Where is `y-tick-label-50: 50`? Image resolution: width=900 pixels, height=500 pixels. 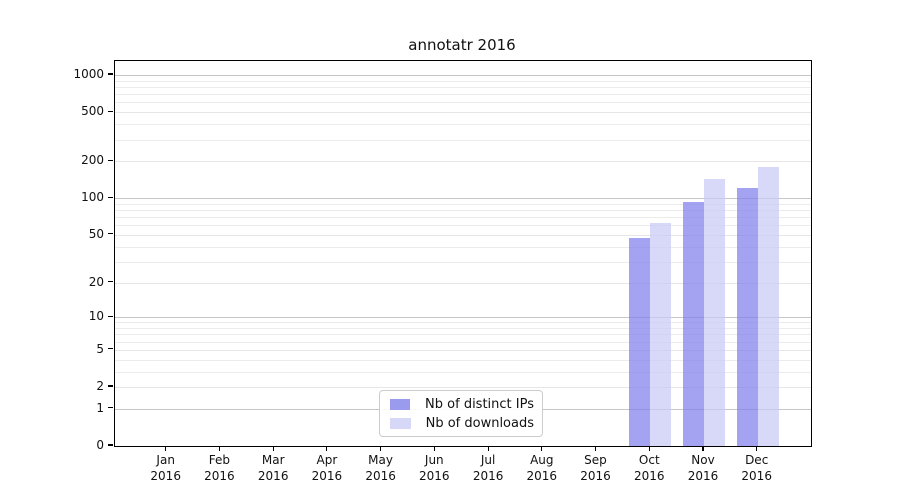 y-tick-label-50: 50 is located at coordinates (96, 233).